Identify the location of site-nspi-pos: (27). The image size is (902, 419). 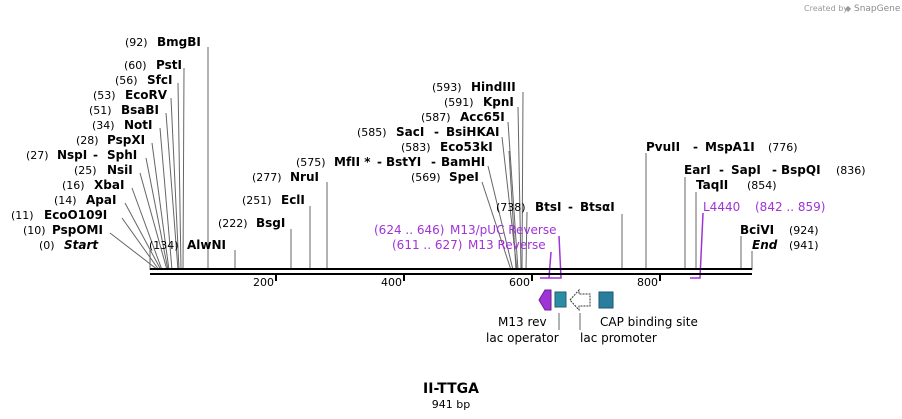
(37, 155).